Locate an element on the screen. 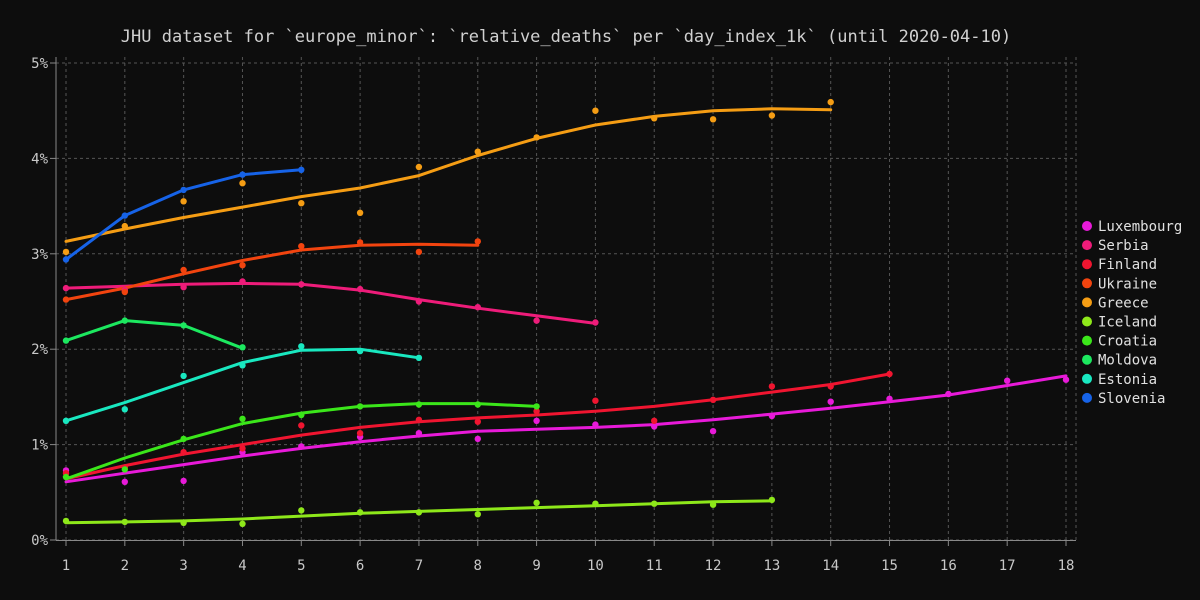 This screenshot has height=600, width=1200. legend-label: Serbia is located at coordinates (1123, 246).